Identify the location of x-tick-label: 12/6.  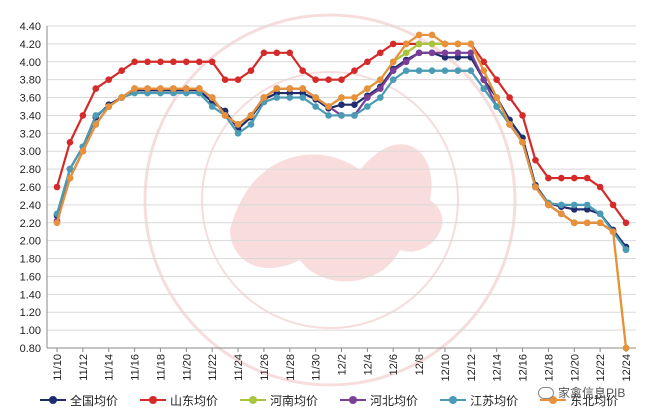
(394, 364).